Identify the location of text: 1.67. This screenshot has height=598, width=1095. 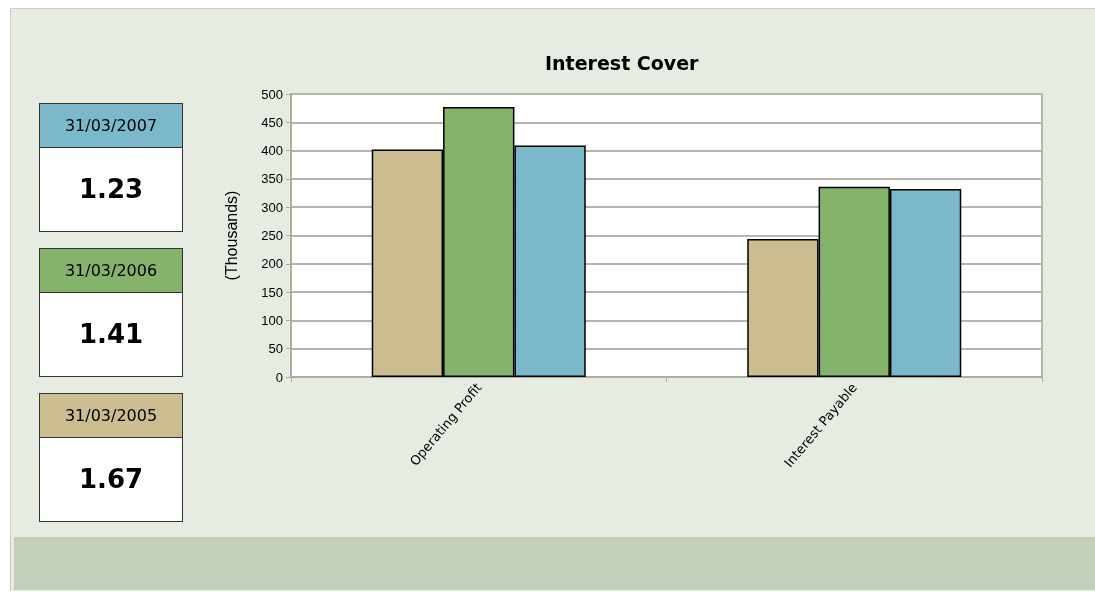
(111, 479).